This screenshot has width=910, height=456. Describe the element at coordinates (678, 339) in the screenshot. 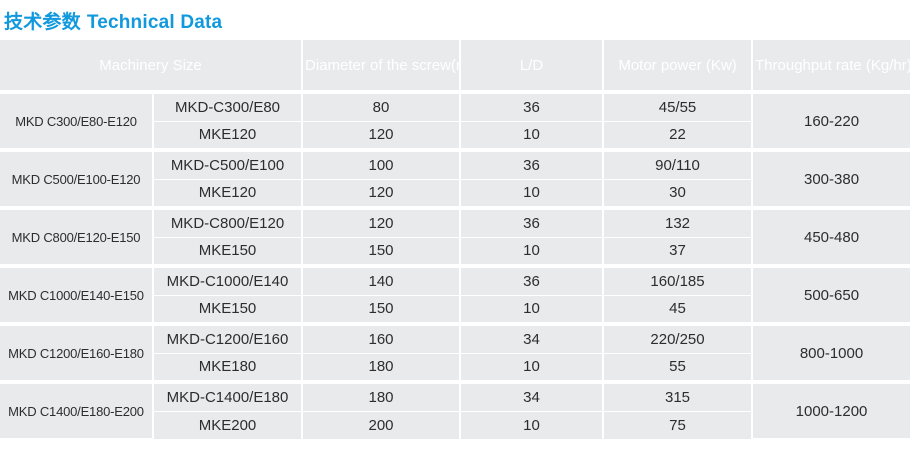

I see `motor-power-cell: 220/250` at that location.